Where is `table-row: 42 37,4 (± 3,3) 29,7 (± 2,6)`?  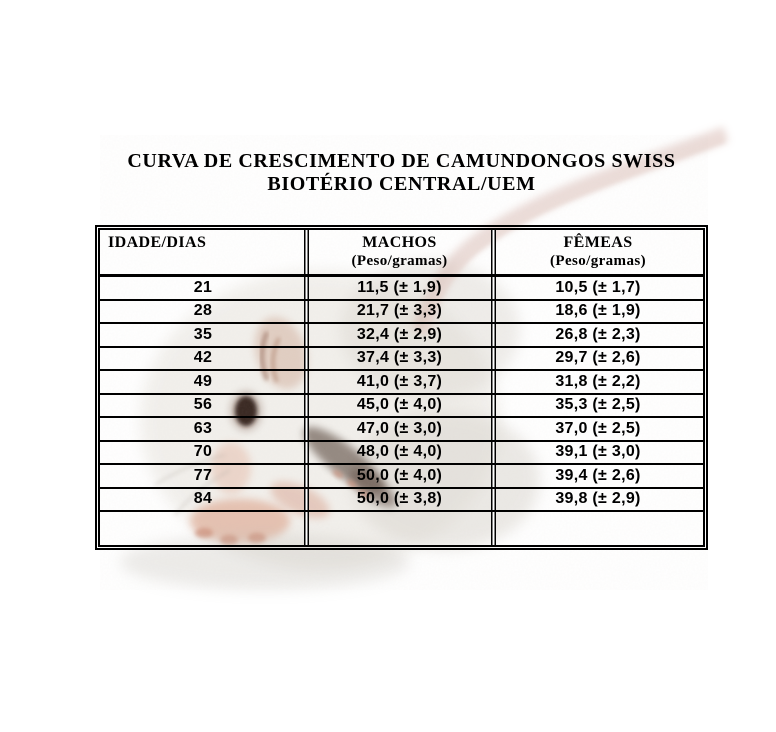
table-row: 42 37,4 (± 3,3) 29,7 (± 2,6) is located at coordinates (401, 358).